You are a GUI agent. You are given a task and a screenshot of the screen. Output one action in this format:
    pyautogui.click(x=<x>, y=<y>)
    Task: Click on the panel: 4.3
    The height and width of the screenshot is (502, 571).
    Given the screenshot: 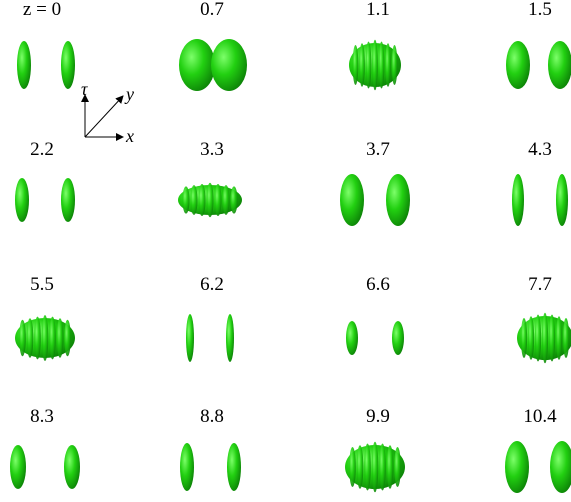 What is the action you would take?
    pyautogui.click(x=540, y=182)
    